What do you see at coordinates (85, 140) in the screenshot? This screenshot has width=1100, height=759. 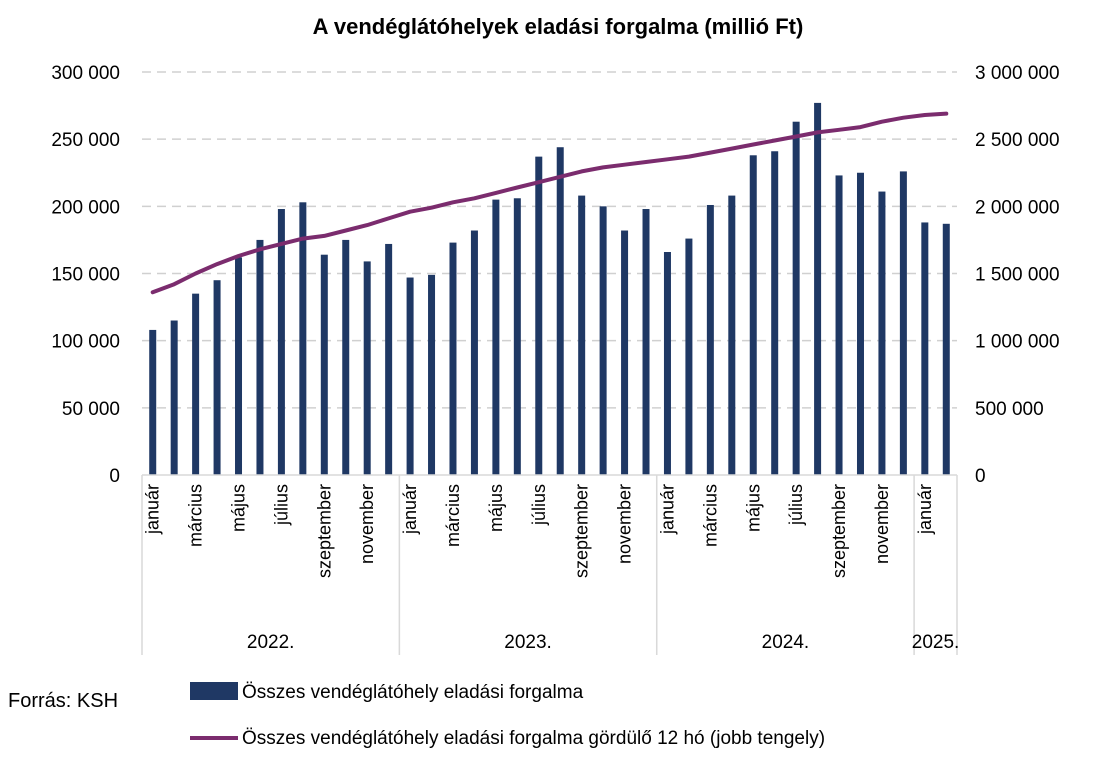 I see `left-tick-label: 250 000` at bounding box center [85, 140].